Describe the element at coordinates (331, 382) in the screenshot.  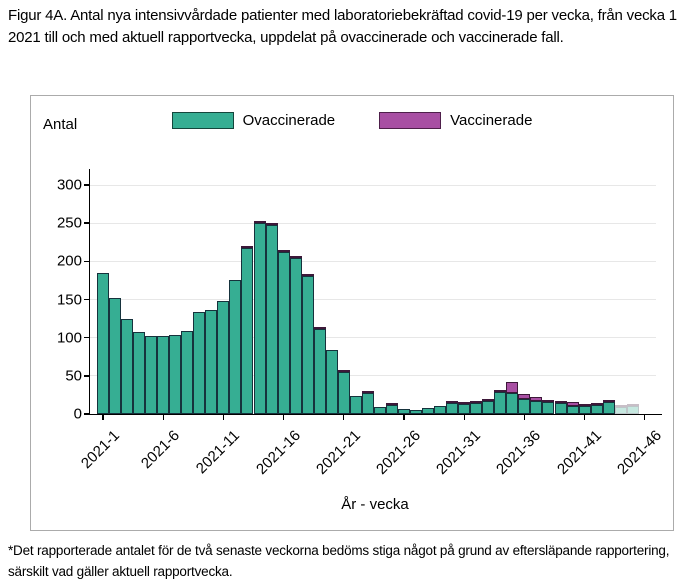
I see `bar-week-20-unvaccinated` at that location.